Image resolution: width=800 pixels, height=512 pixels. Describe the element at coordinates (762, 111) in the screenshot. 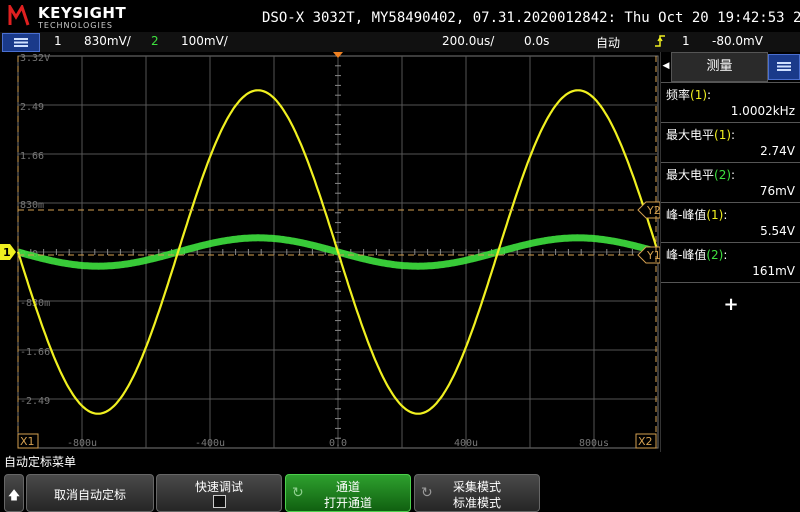

I see `measurement-value: 1.0002kHz` at that location.